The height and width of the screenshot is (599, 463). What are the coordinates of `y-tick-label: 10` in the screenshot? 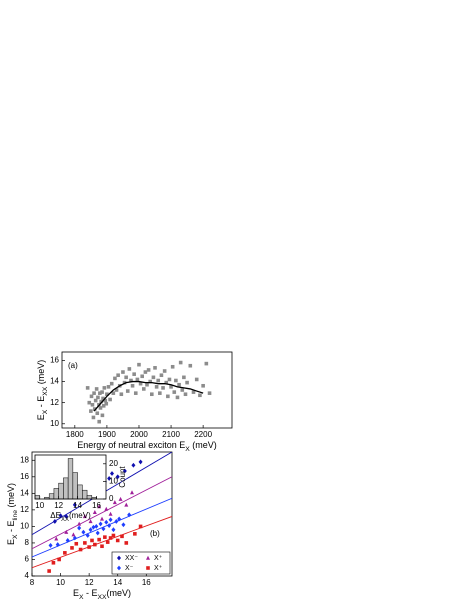 It's located at (24, 526).